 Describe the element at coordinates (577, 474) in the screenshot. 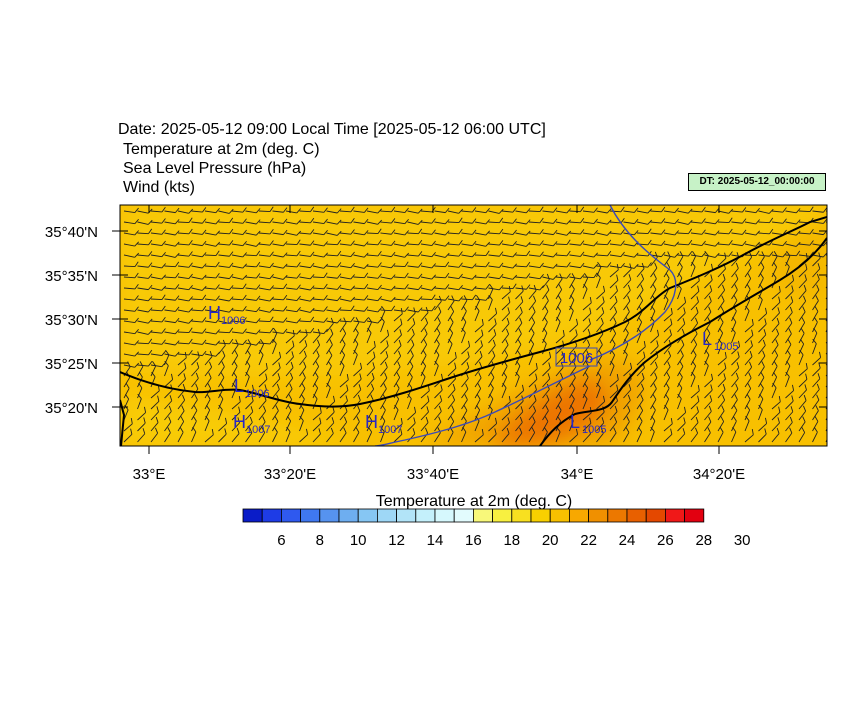

I see `lon-tick-label: 34°E` at that location.